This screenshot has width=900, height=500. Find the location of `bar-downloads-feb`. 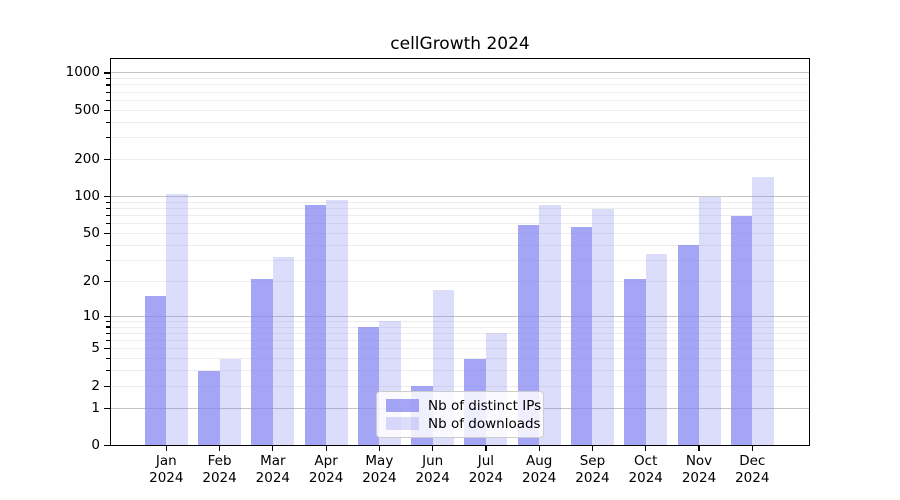

bar-downloads-feb is located at coordinates (230, 402).